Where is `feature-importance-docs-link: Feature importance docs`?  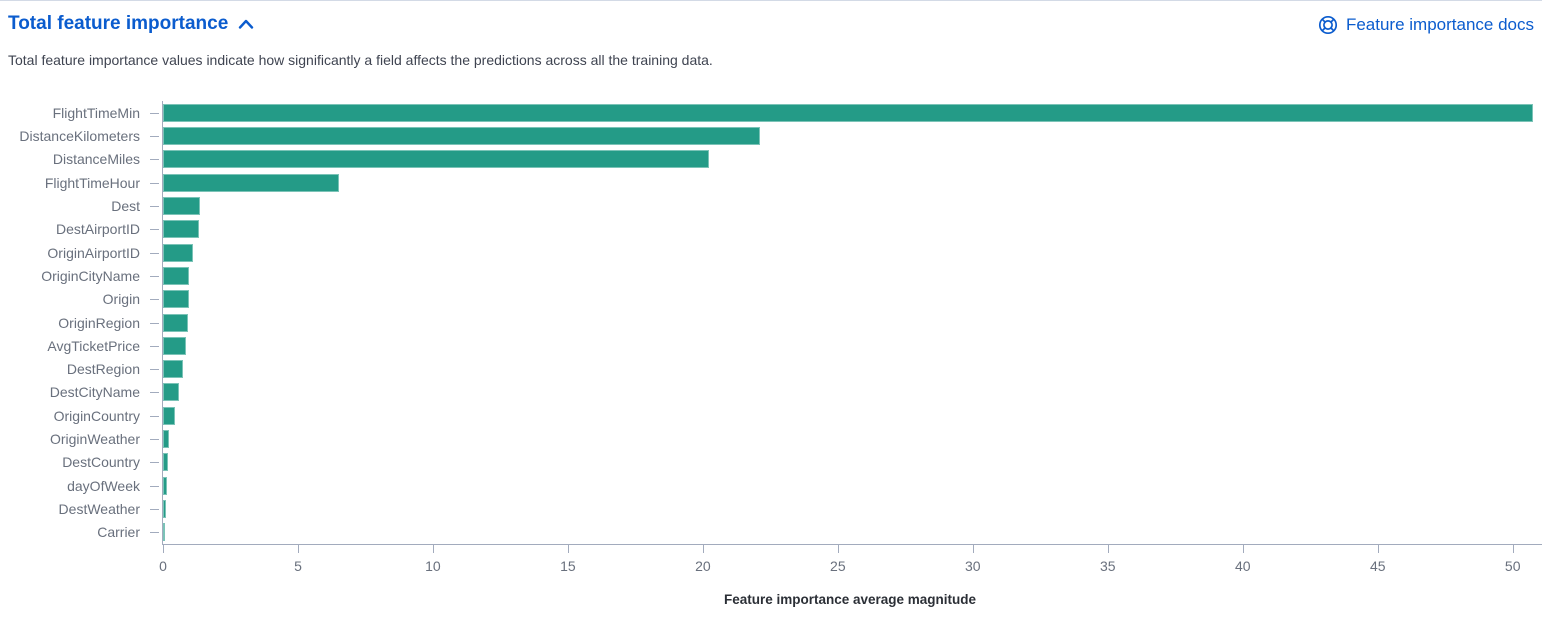 feature-importance-docs-link: Feature importance docs is located at coordinates (1426, 25).